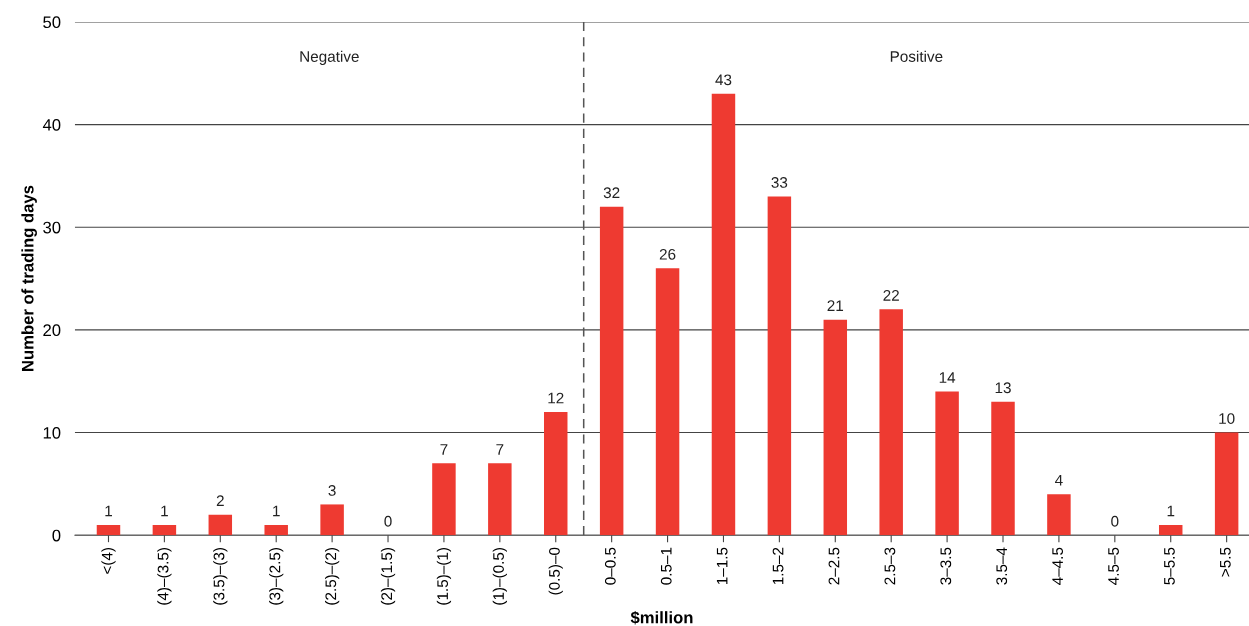 Image resolution: width=1249 pixels, height=626 pixels. Describe the element at coordinates (332, 490) in the screenshot. I see `data-label: 3` at that location.